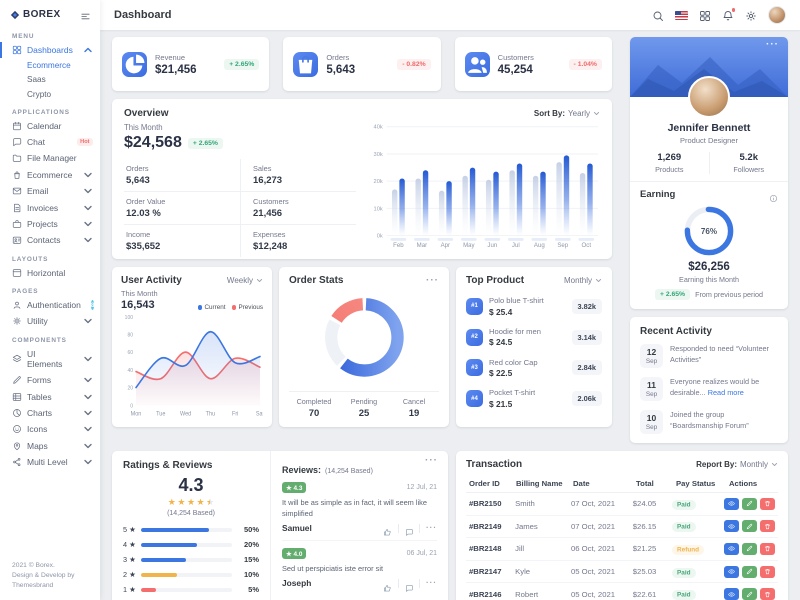 The image size is (800, 600). Describe the element at coordinates (50, 240) in the screenshot. I see `sidebar-item-contacts: Contacts` at that location.